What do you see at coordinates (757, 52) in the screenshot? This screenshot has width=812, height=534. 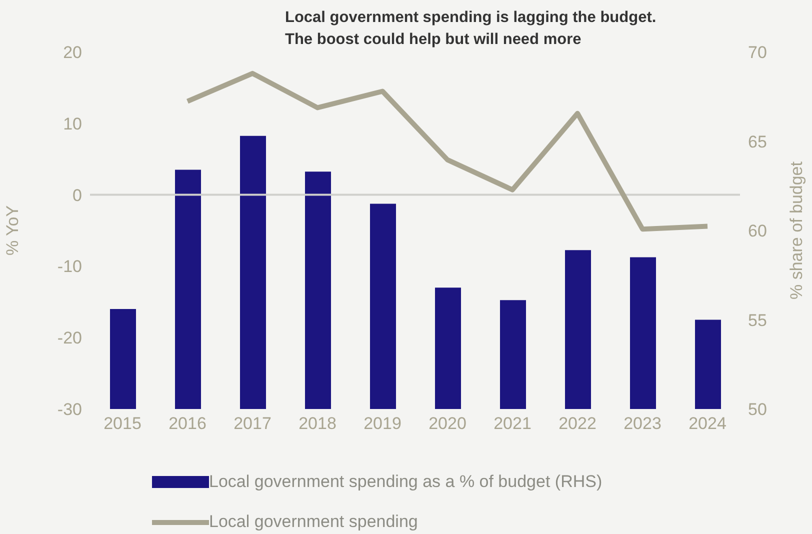 I see `y2-tick-label: 70` at bounding box center [757, 52].